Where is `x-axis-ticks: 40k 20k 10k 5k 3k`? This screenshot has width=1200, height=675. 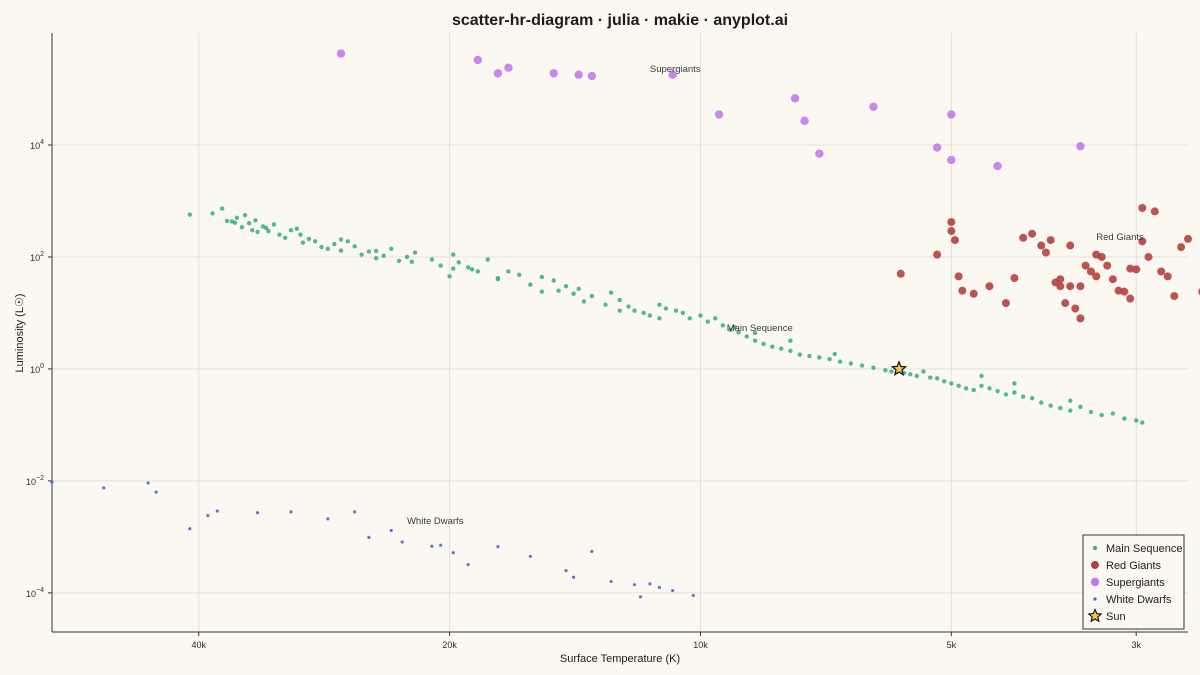 x-axis-ticks: 40k 20k 10k 5k 3k is located at coordinates (666, 641).